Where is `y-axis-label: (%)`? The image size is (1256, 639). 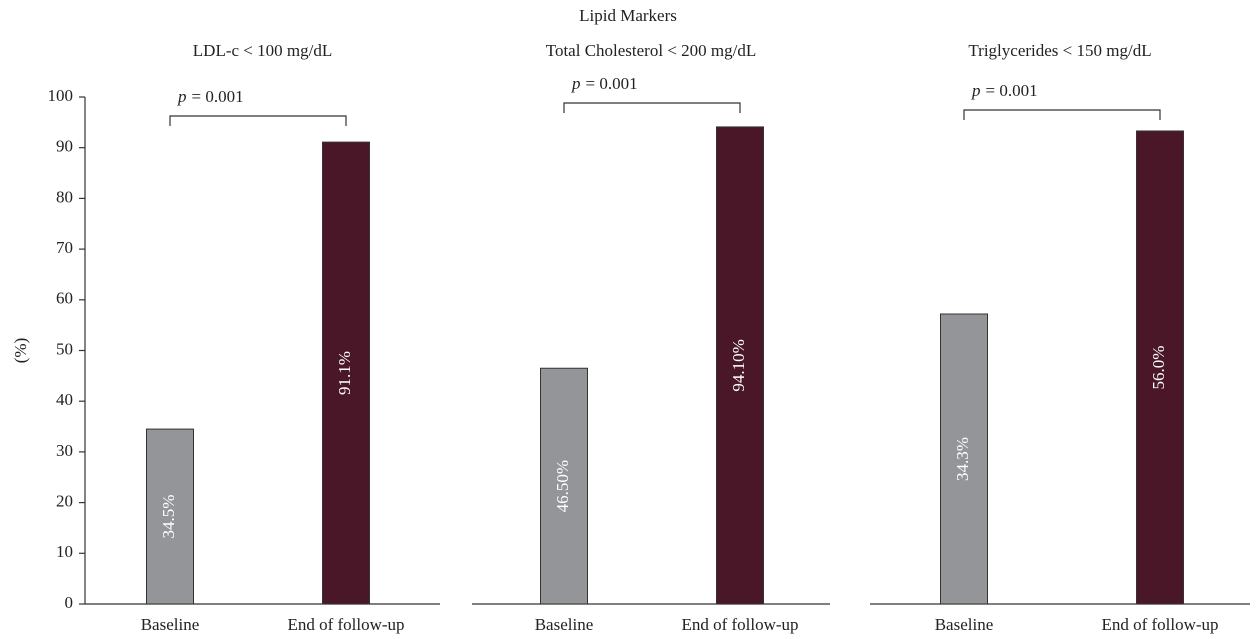 y-axis-label: (%) is located at coordinates (20, 350).